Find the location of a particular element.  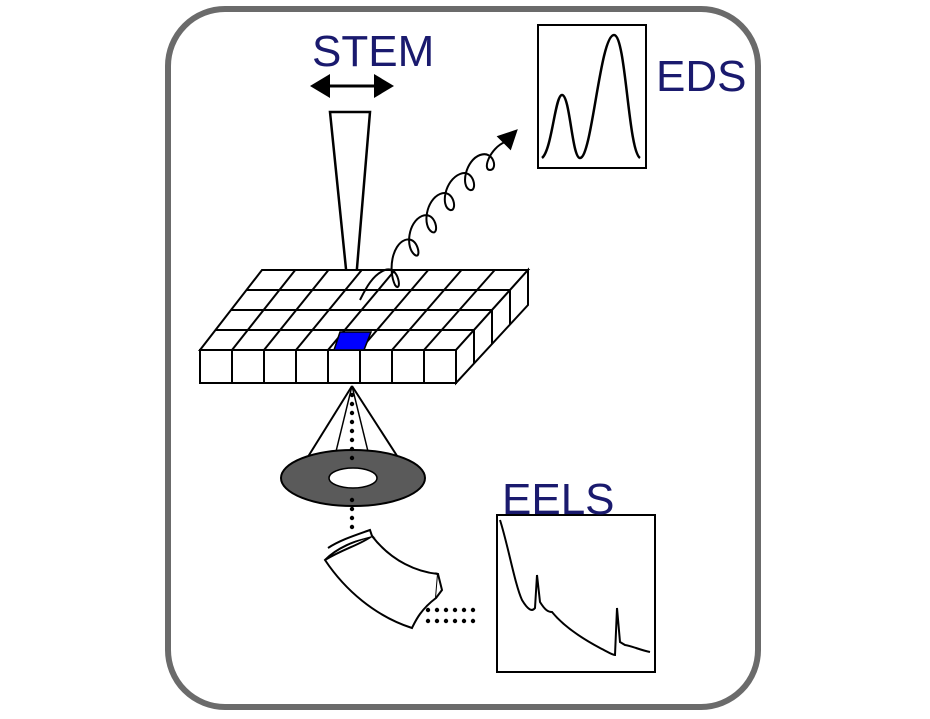

electron-probe-cone is located at coordinates (350, 219).